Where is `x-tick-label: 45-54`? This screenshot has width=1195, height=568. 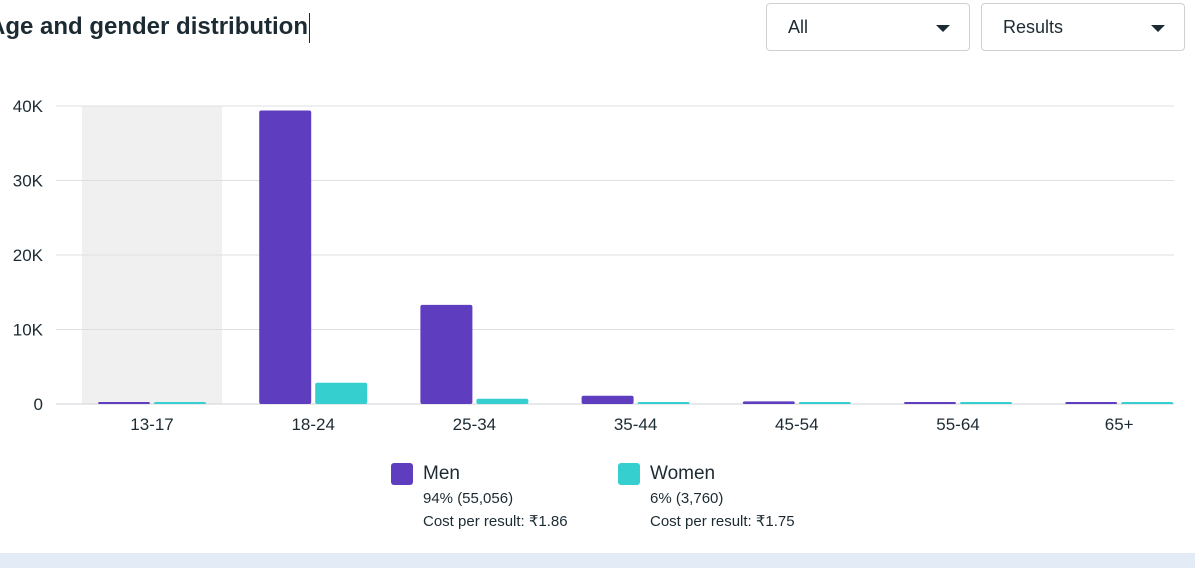
x-tick-label: 45-54 is located at coordinates (796, 424).